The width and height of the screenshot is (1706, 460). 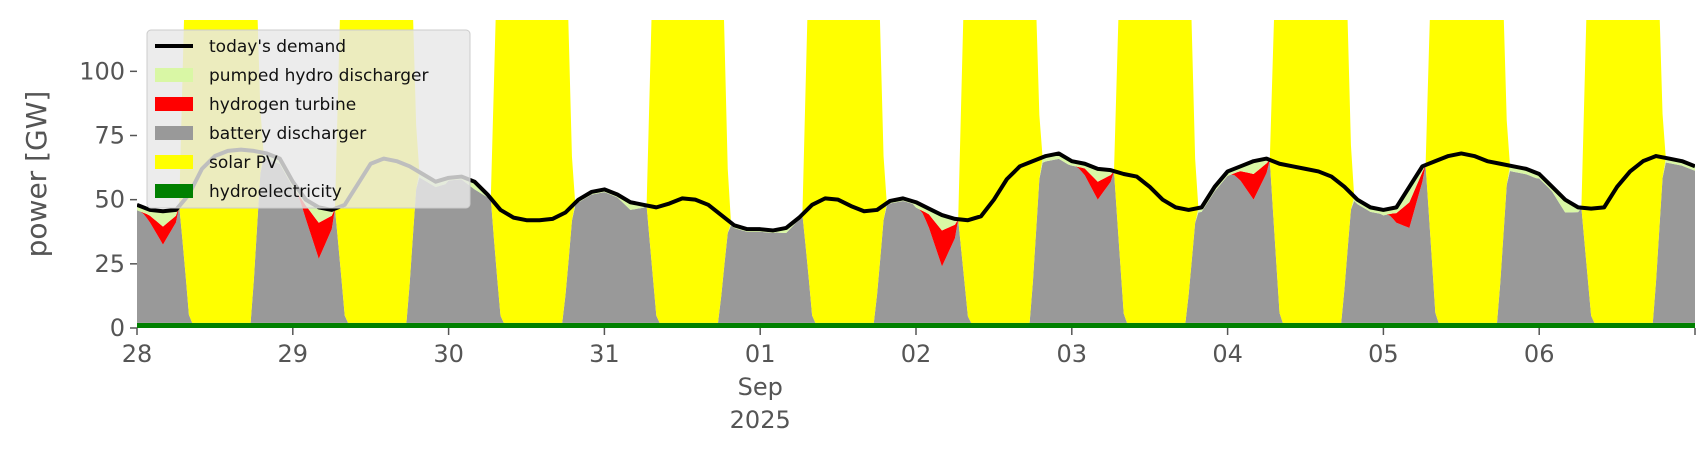 What do you see at coordinates (760, 387) in the screenshot?
I see `x-tick-month: Sep` at bounding box center [760, 387].